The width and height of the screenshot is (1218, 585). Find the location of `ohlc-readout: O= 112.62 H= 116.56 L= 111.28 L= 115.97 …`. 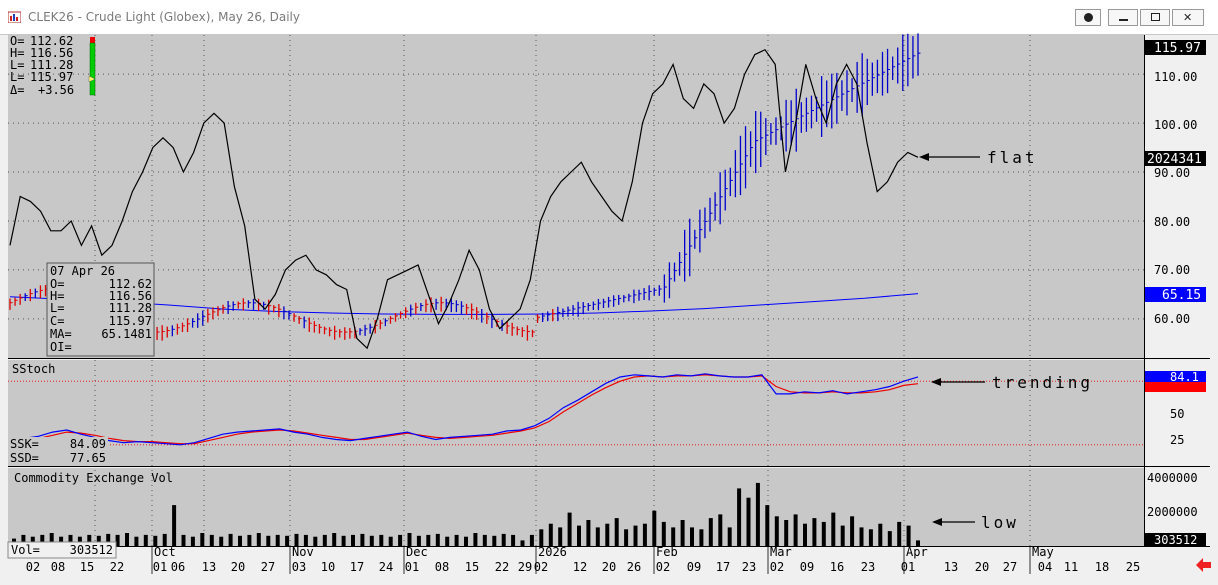

ohlc-readout: O= 112.62 H= 116.56 L= 111.28 L= 115.97 … is located at coordinates (42, 65).